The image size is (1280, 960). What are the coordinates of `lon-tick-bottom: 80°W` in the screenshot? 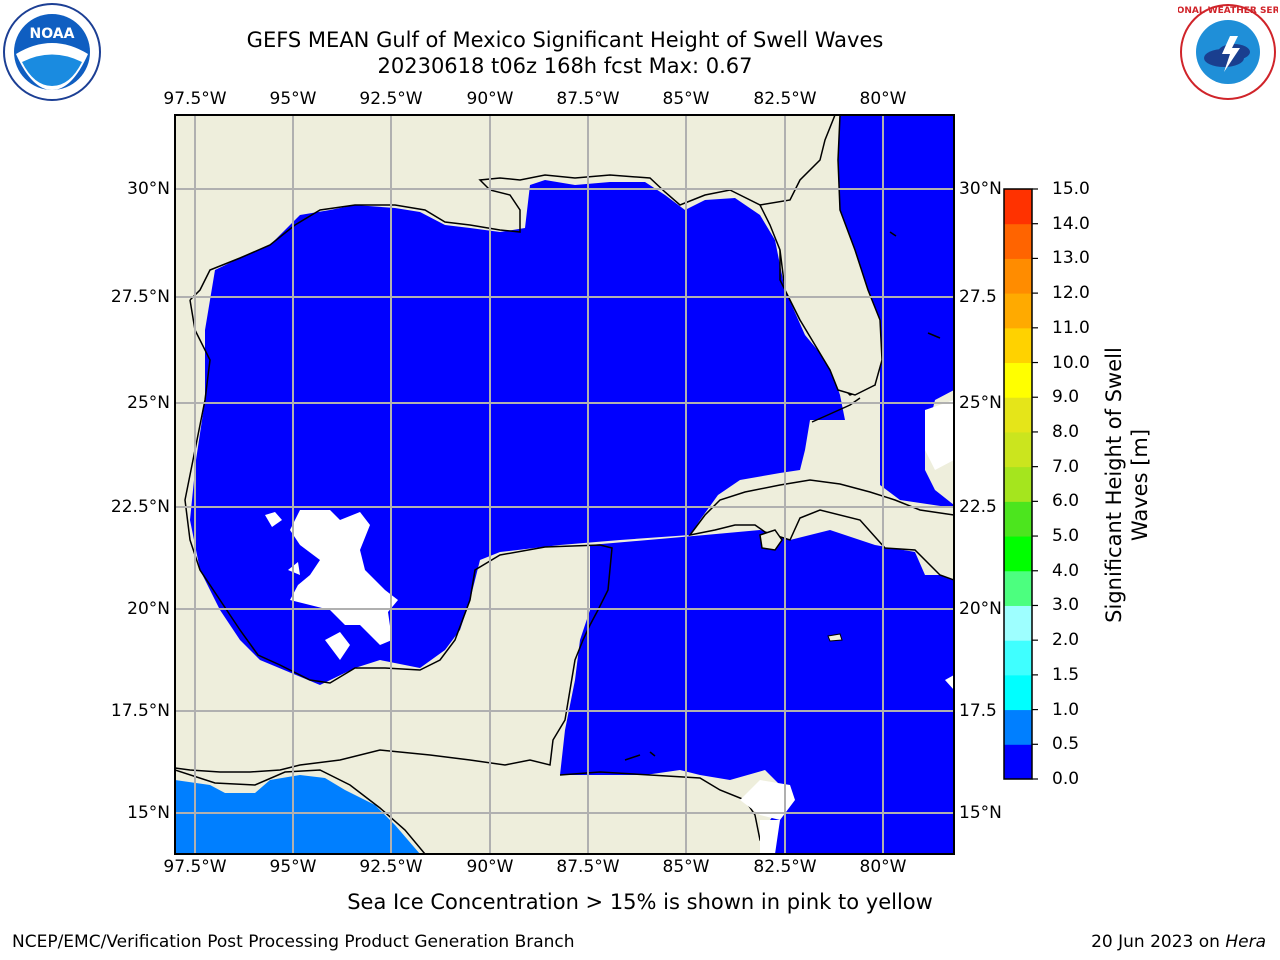 It's located at (883, 867).